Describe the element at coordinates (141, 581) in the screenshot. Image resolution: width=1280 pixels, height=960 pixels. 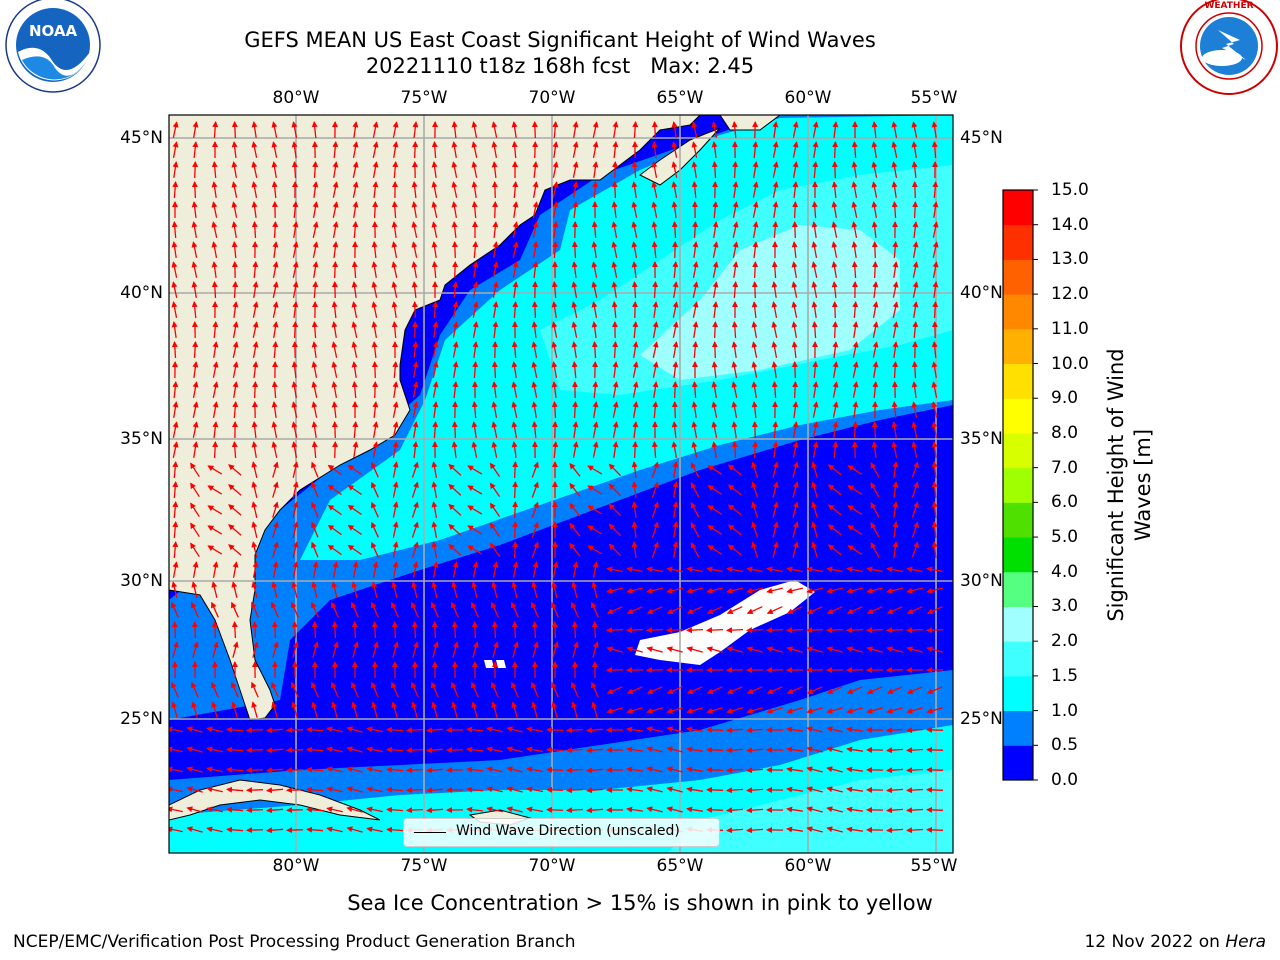
I see `lat-label-left: 30°N` at that location.